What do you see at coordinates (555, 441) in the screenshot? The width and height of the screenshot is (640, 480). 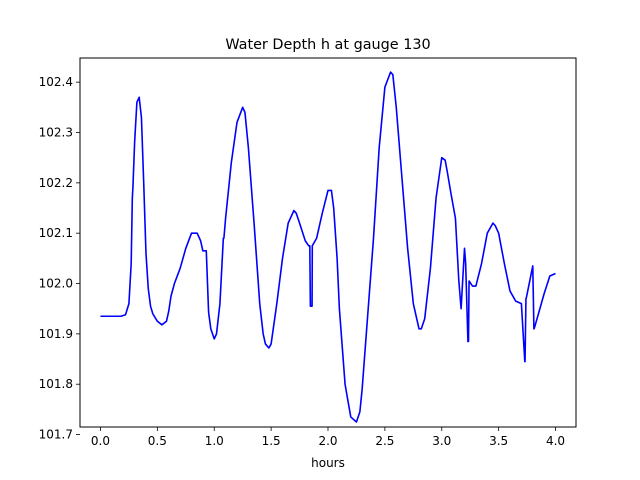 I see `x-tick-label: 4.0` at bounding box center [555, 441].